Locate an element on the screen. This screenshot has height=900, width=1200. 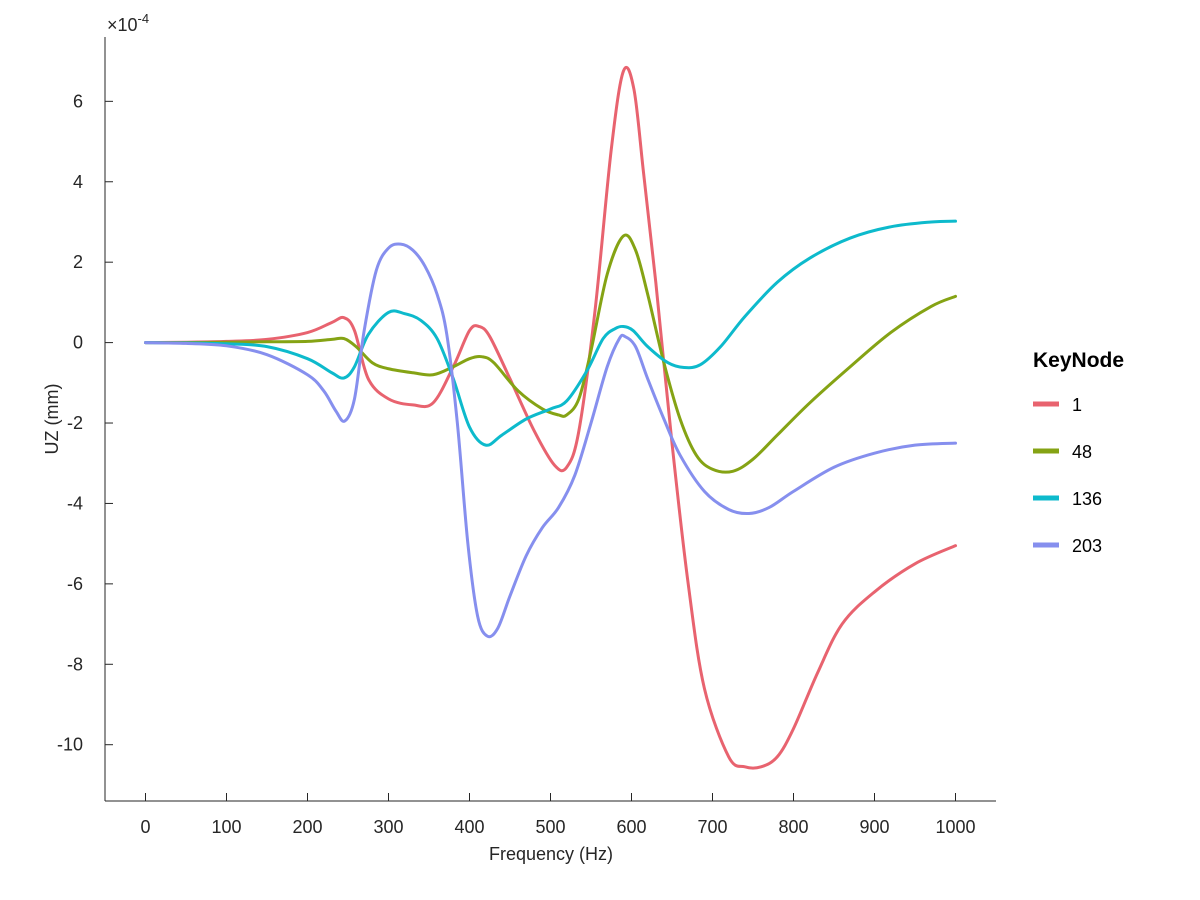
legend-items: 1 48 136 203 is located at coordinates (1067, 475).